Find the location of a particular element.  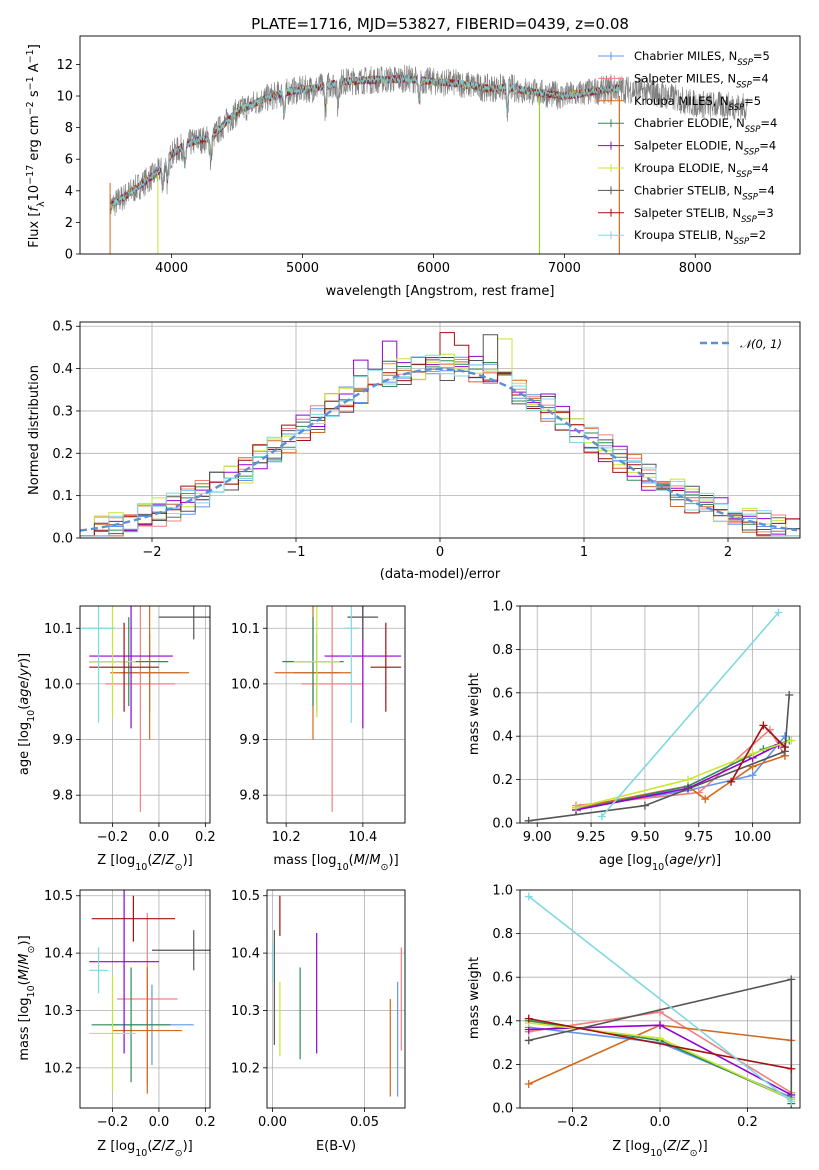

model-line-kroupa-stelib is located at coordinates (364, 142).